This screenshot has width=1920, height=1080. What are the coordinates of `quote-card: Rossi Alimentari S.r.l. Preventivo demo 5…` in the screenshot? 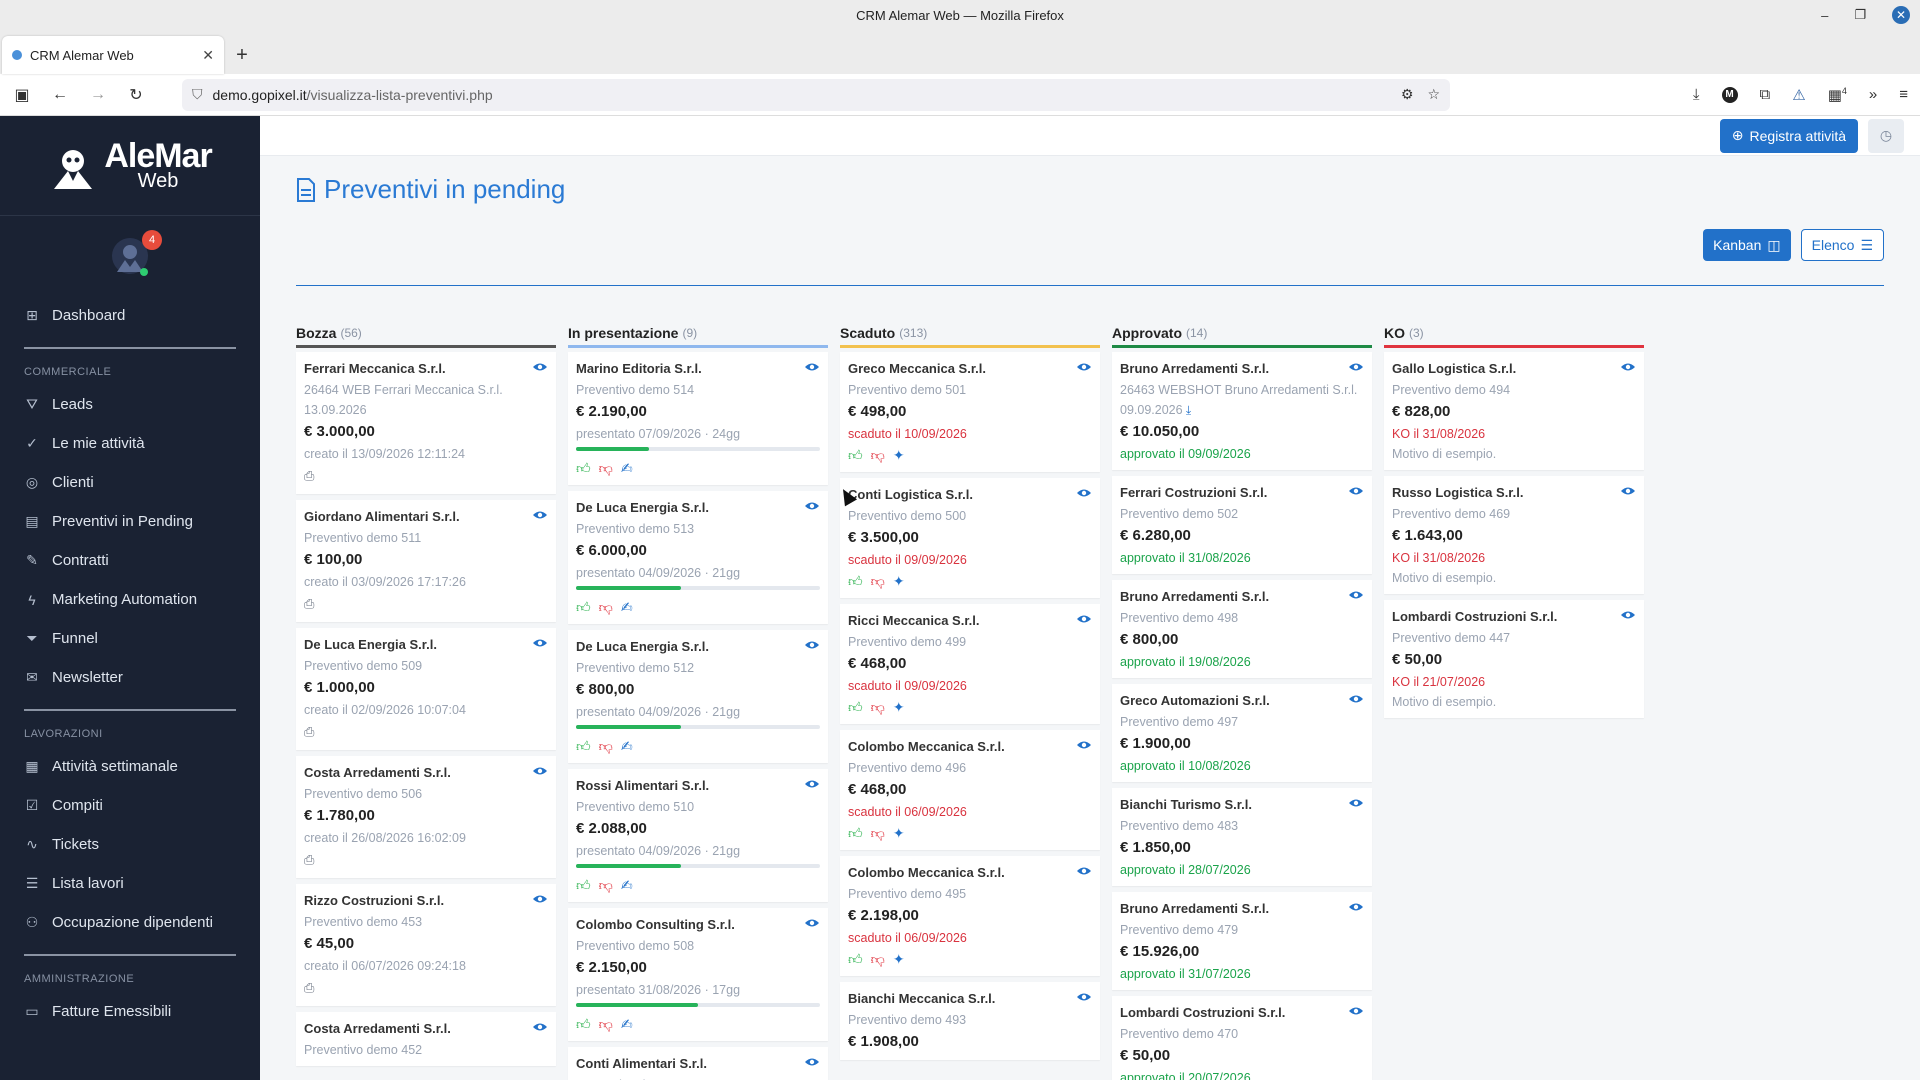 It's located at (698, 835).